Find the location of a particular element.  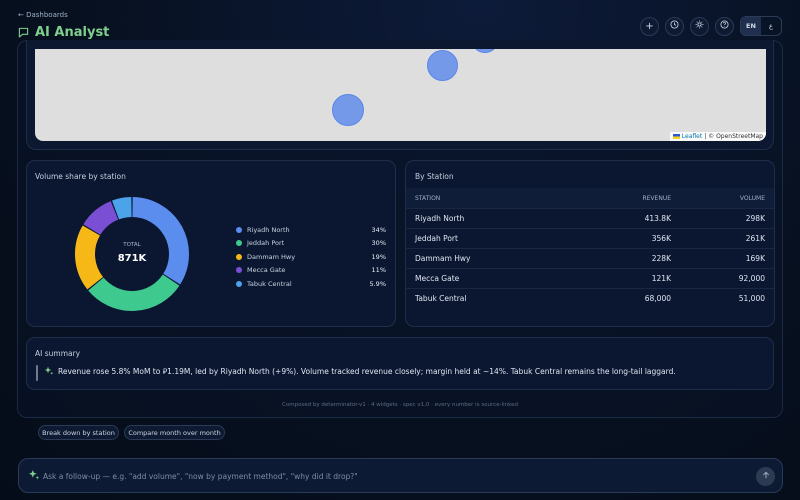

legend-label: Tabuk Central is located at coordinates (269, 283).